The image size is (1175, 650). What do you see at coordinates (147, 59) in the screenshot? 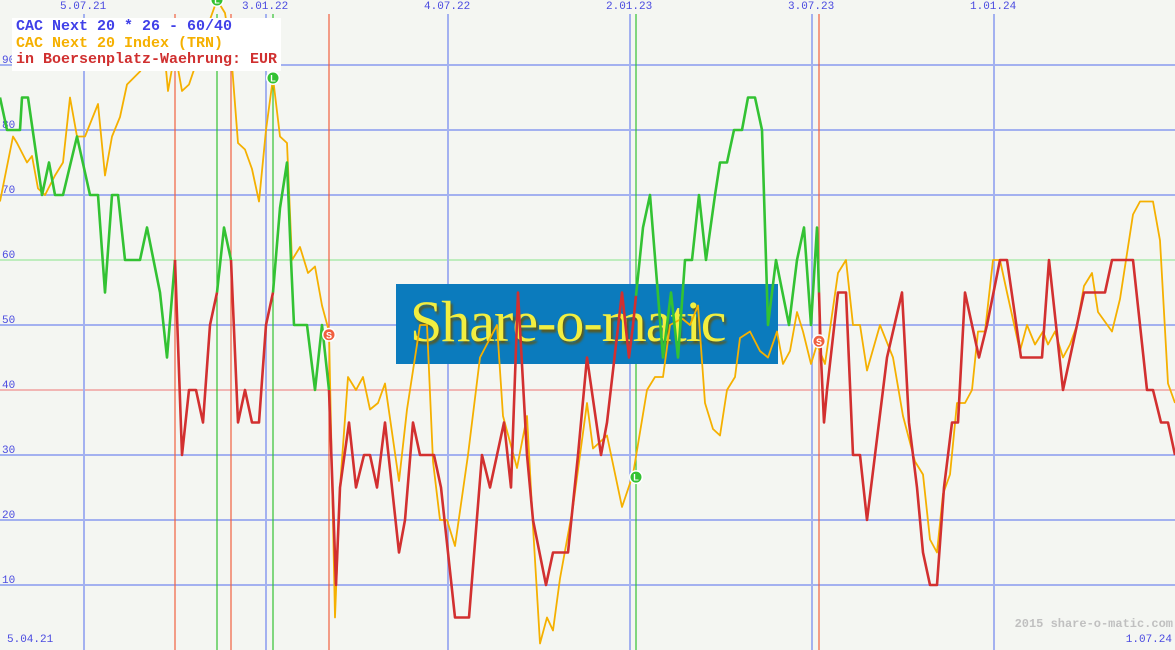
I see `legend-currency: in Boersenplatz-Waehrung: EUR` at bounding box center [147, 59].